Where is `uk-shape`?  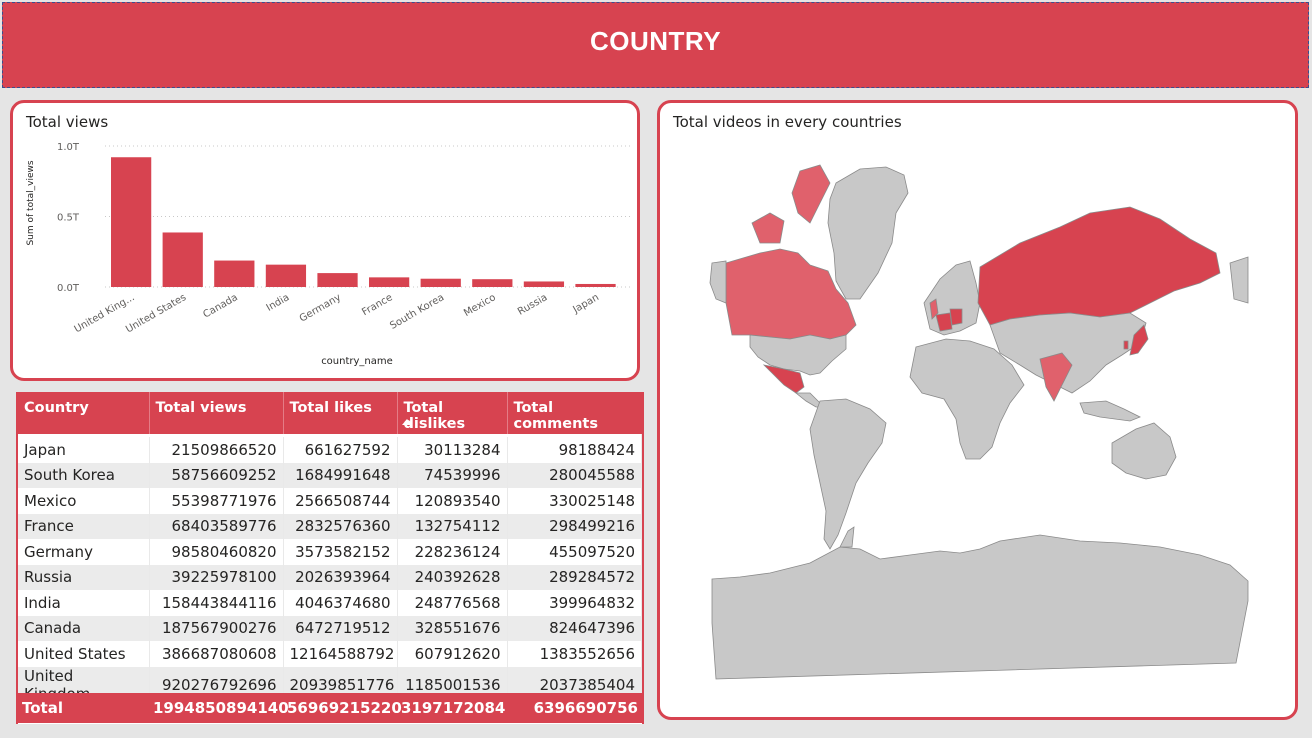 uk-shape is located at coordinates (934, 309).